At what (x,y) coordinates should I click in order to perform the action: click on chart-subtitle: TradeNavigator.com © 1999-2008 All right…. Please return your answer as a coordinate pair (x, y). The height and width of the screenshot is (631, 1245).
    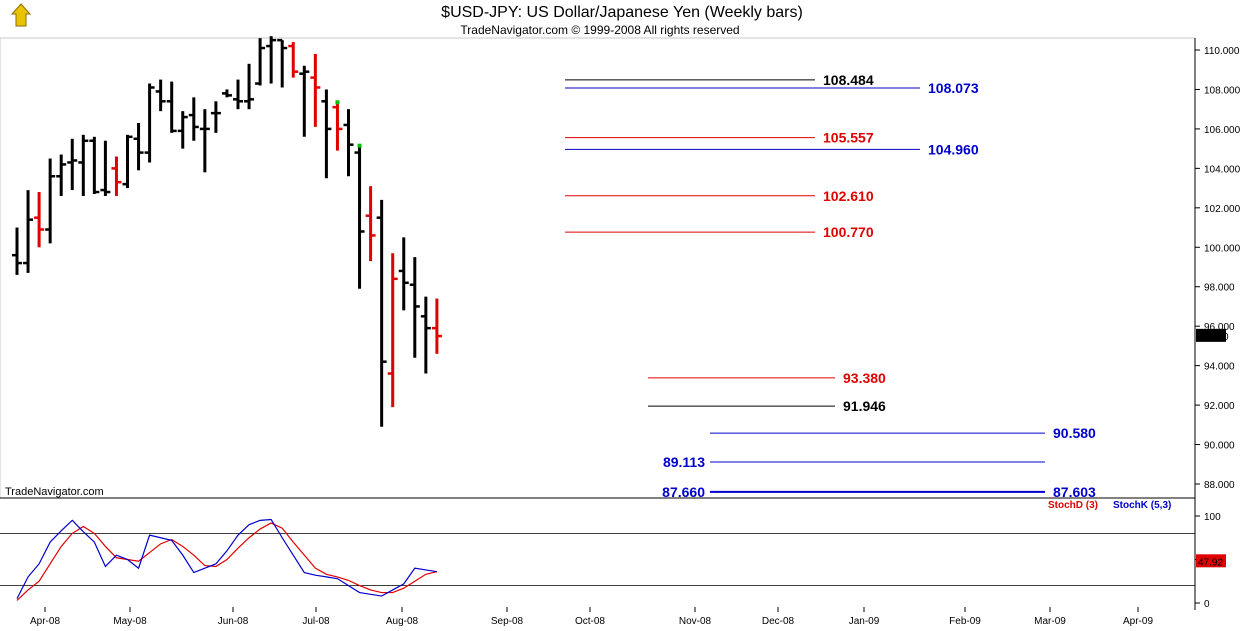
    Looking at the image, I should click on (599, 30).